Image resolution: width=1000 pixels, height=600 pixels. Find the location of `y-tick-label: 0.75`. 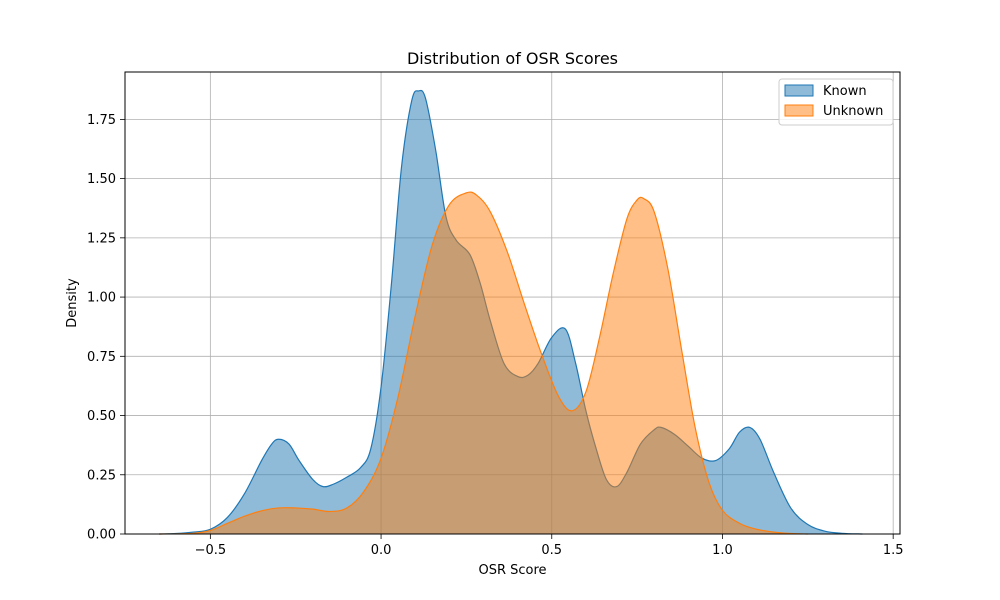

y-tick-label: 0.75 is located at coordinates (101, 357).